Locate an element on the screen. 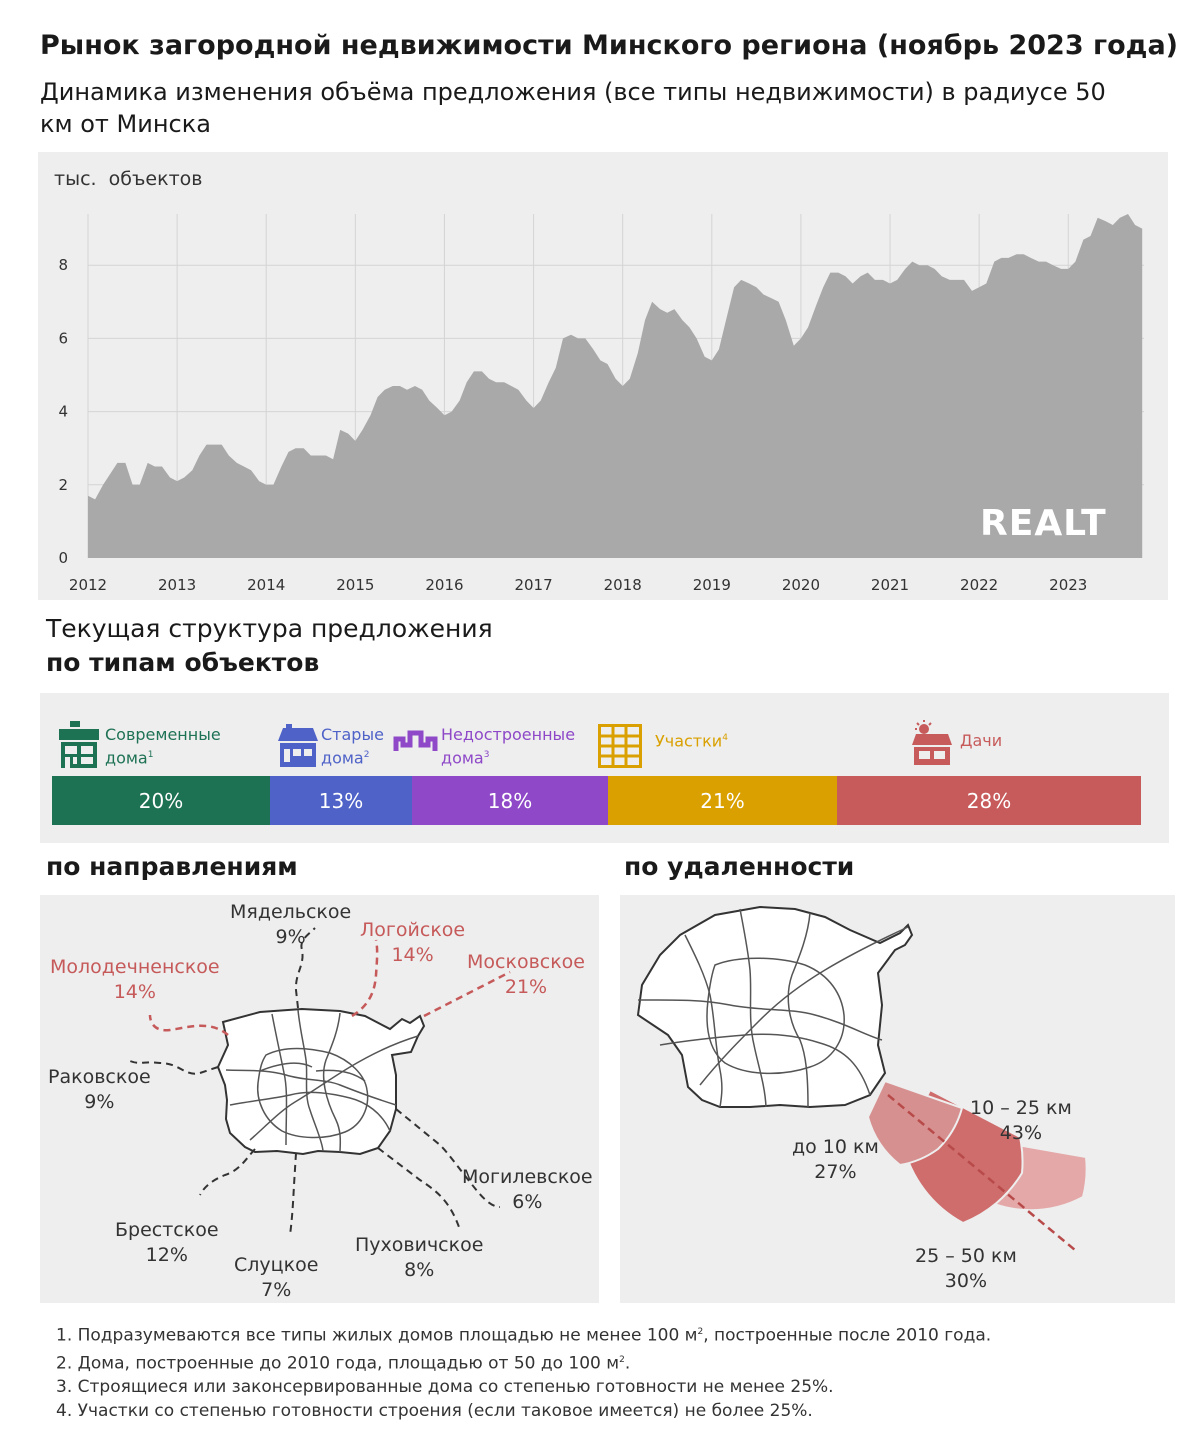 The image size is (1200, 1438). x-tick-label: 2018 is located at coordinates (623, 585).